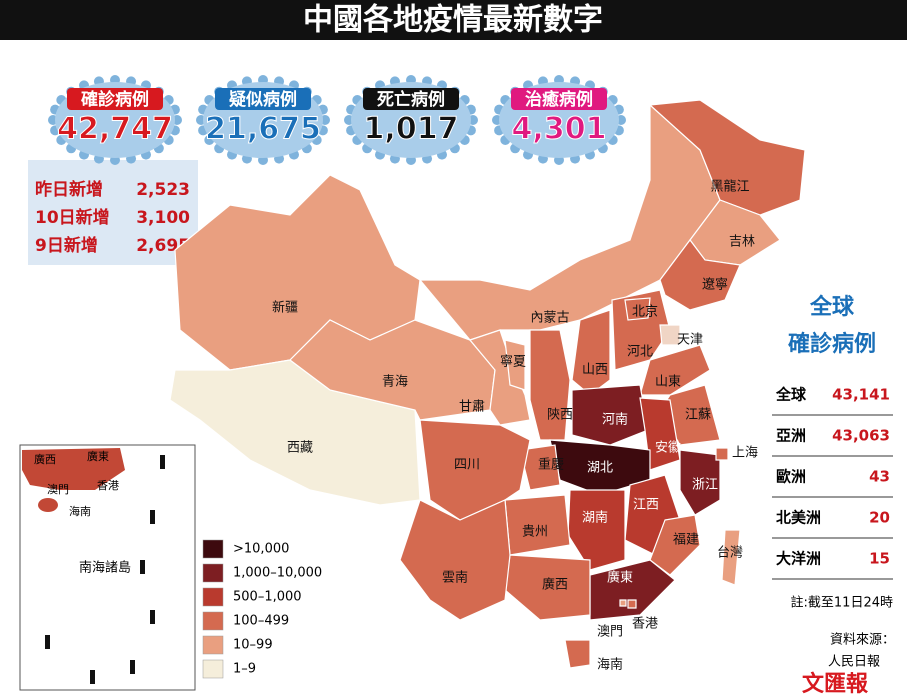  Describe the element at coordinates (610, 665) in the screenshot. I see `province-label: 海南` at that location.